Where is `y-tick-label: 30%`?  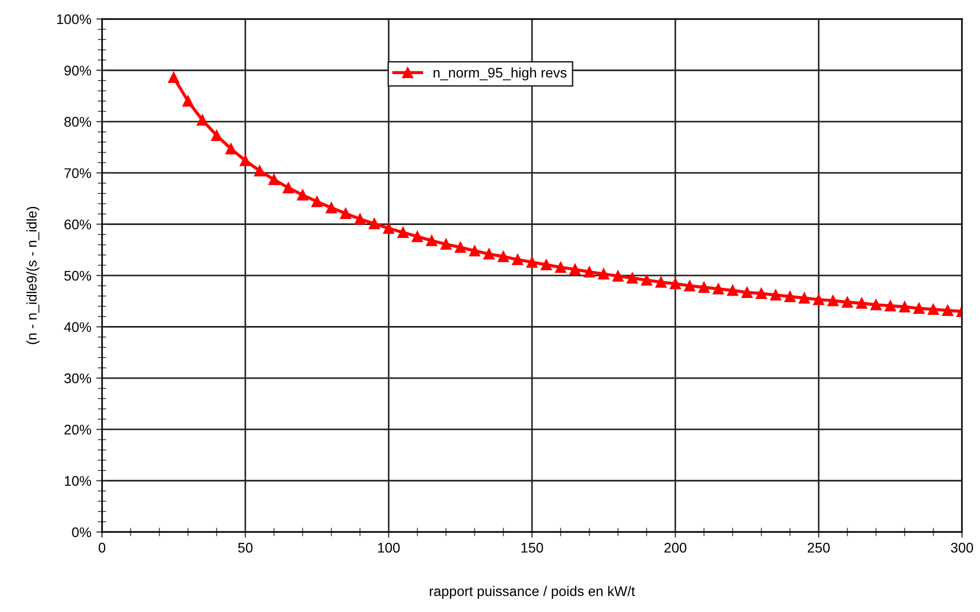
y-tick-label: 30% is located at coordinates (78, 378).